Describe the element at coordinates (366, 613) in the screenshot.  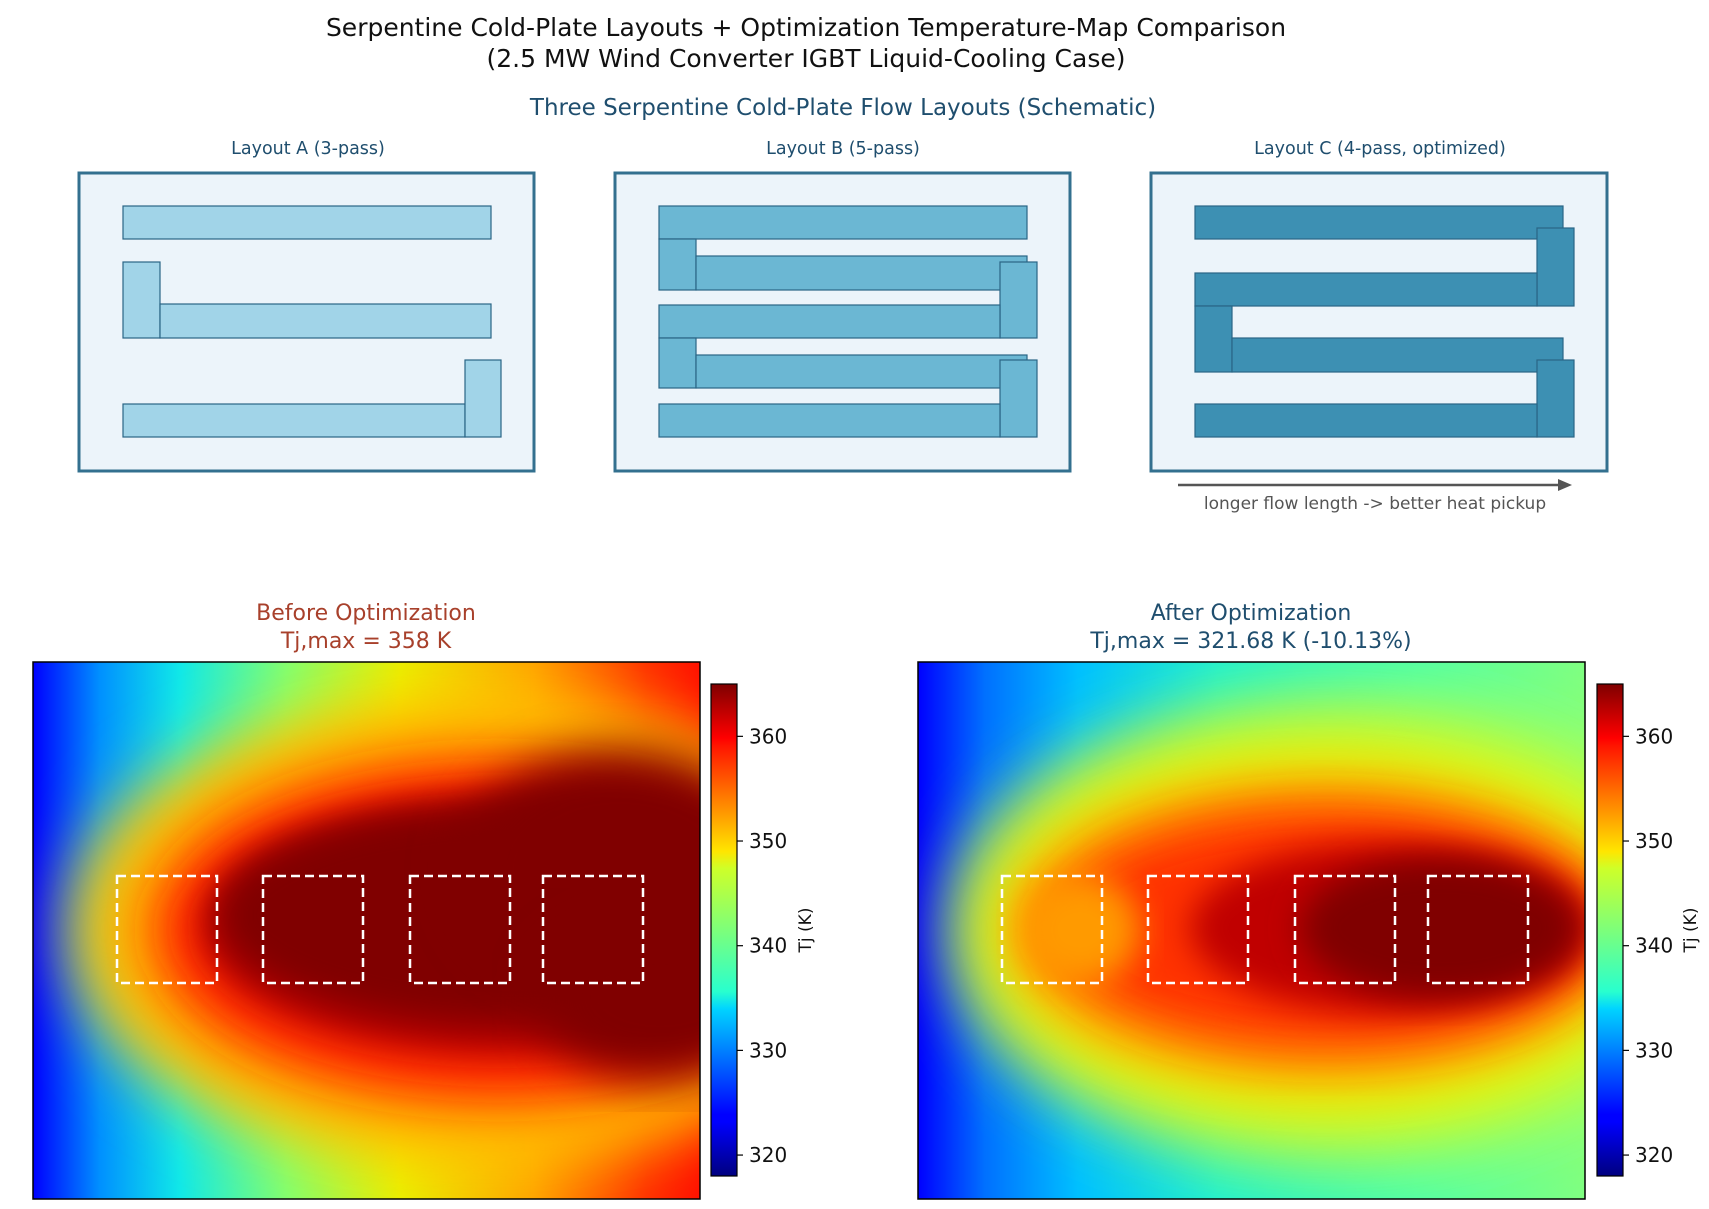
I see `heatmap-before-title-line1: Before Optimization` at that location.